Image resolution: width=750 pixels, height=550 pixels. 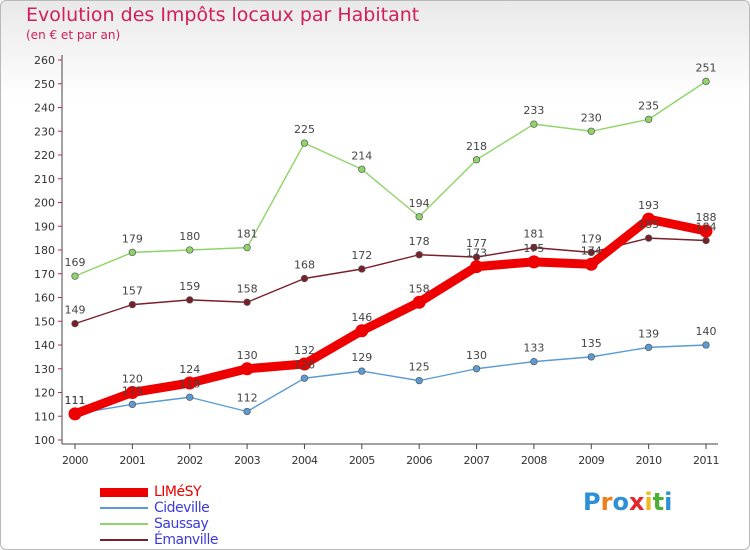 What do you see at coordinates (419, 203) in the screenshot?
I see `data-label: 194` at bounding box center [419, 203].